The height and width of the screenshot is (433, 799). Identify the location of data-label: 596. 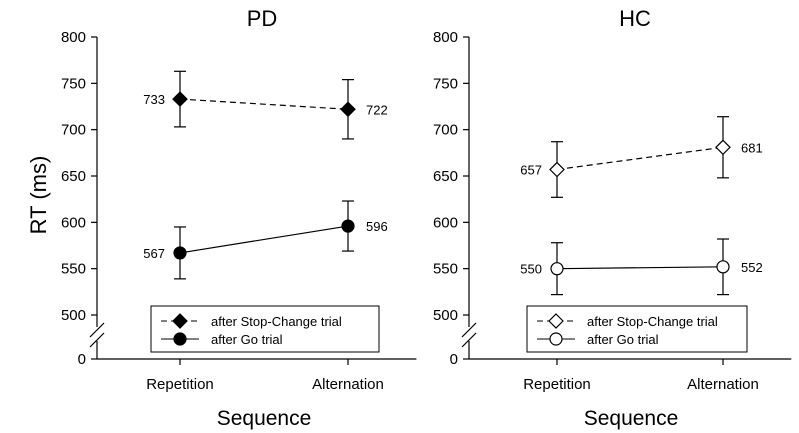
(377, 226).